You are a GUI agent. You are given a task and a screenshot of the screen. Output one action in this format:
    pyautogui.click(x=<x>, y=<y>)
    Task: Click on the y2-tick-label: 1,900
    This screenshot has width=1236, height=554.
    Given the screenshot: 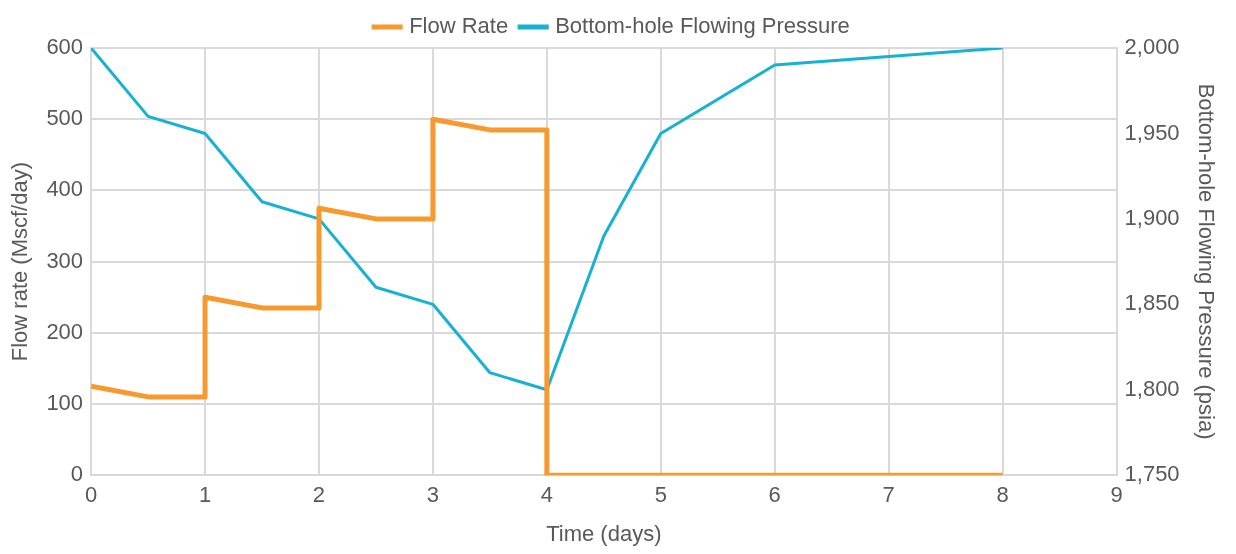 What is the action you would take?
    pyautogui.click(x=1152, y=217)
    